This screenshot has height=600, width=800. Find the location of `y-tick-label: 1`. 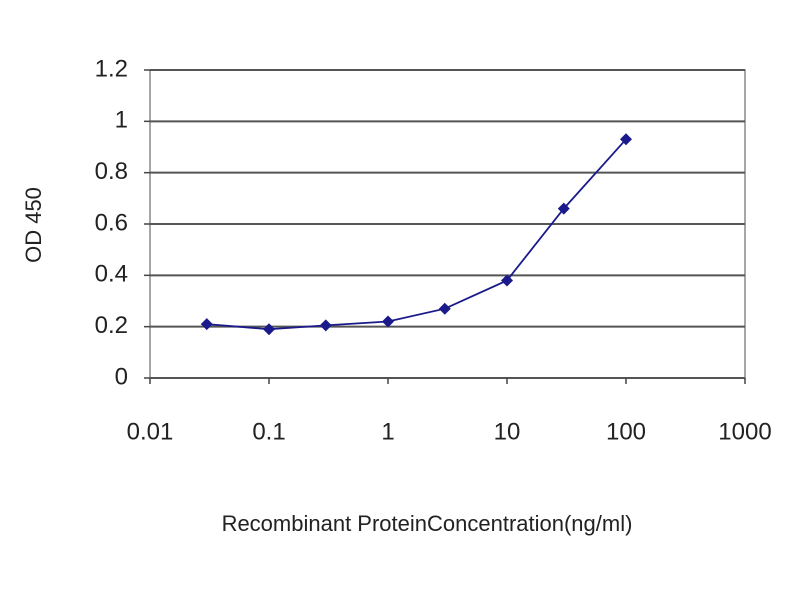

y-tick-label: 1 is located at coordinates (121, 120).